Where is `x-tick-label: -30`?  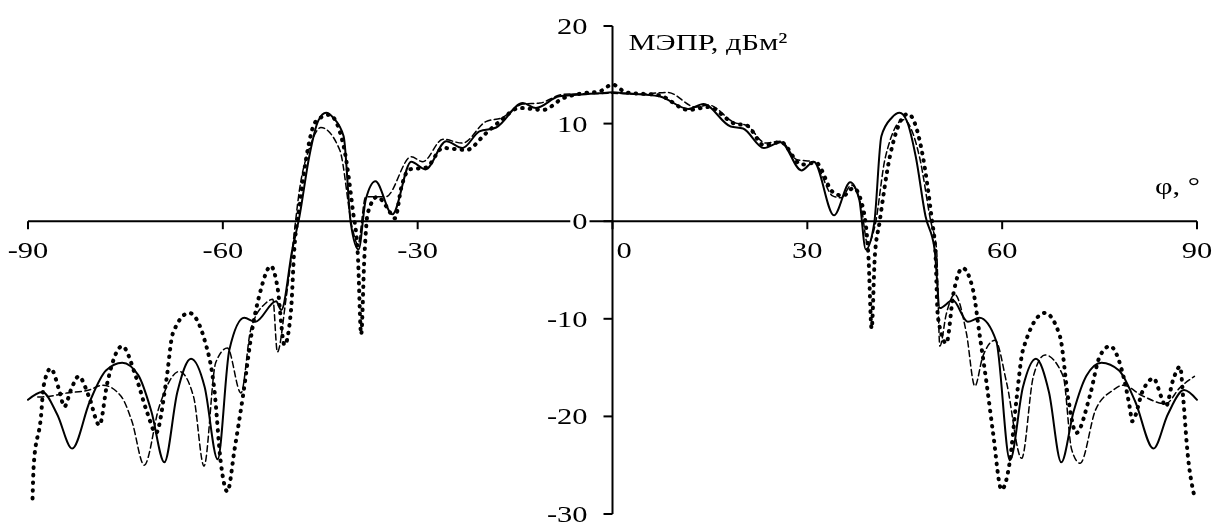
x-tick-label: -30 is located at coordinates (417, 250).